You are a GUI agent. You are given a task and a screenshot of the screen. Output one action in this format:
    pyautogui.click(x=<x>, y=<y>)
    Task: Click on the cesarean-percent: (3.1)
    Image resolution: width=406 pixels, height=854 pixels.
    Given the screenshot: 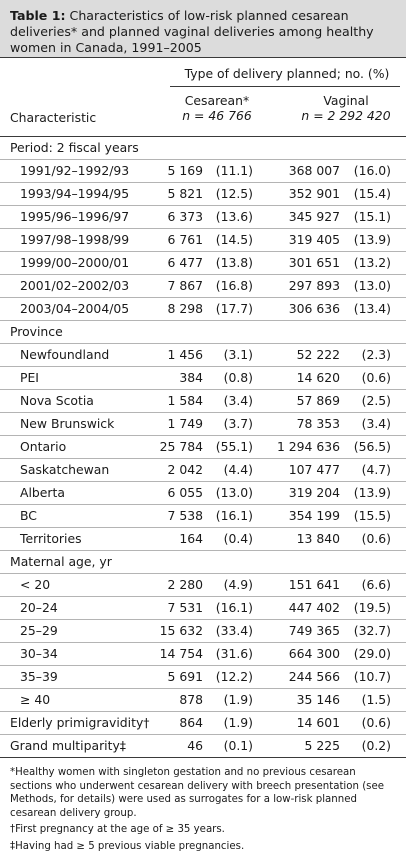 What is the action you would take?
    pyautogui.click(x=238, y=354)
    